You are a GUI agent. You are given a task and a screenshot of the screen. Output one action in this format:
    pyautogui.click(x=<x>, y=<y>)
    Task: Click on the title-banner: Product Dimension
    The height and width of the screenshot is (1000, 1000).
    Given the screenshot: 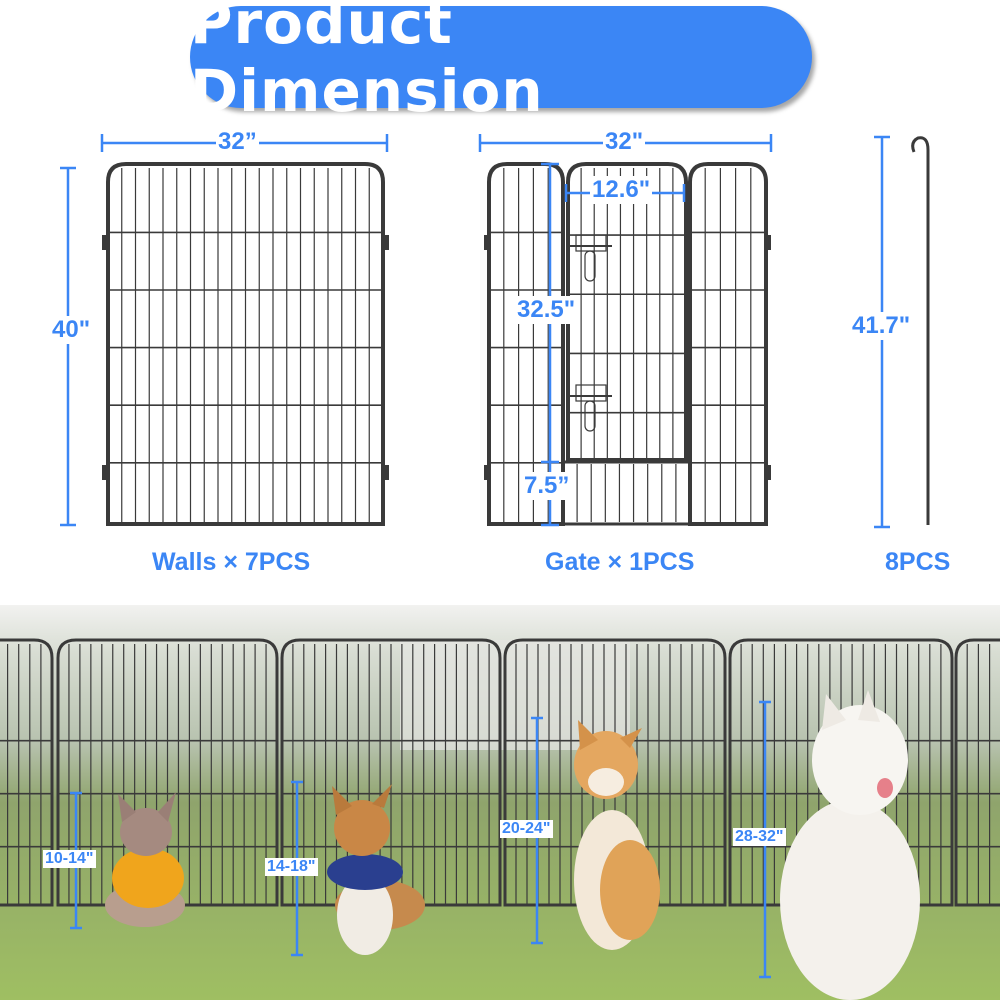 What is the action you would take?
    pyautogui.click(x=501, y=62)
    